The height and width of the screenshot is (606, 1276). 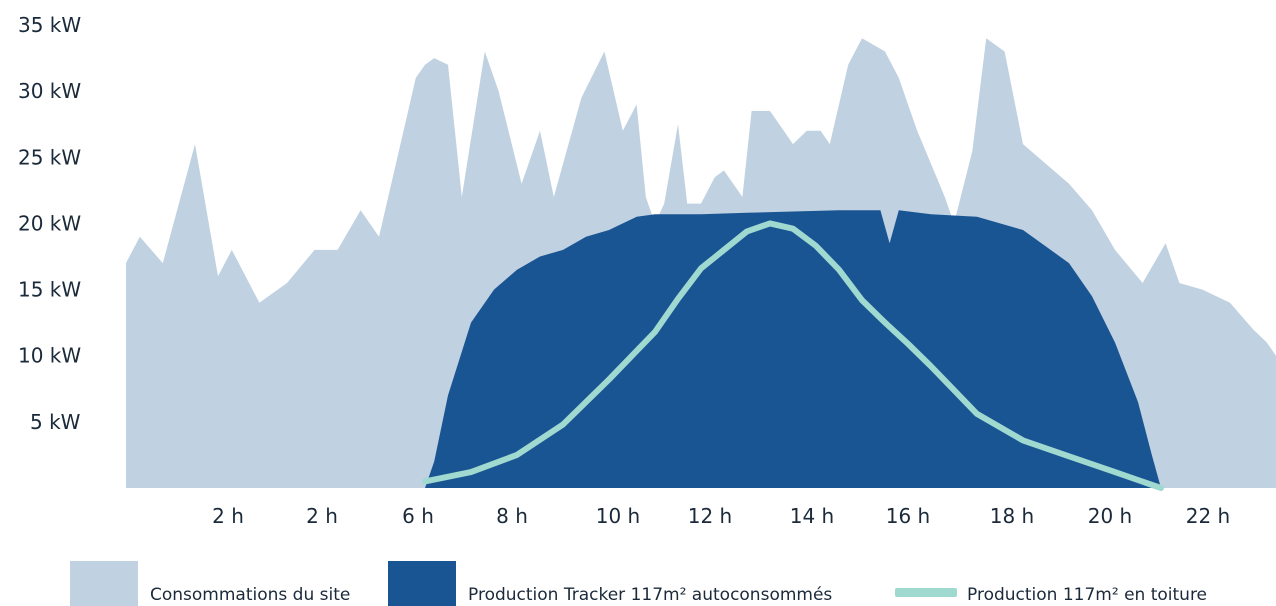 I want to click on x-tick-label: 8 h, so click(x=512, y=516).